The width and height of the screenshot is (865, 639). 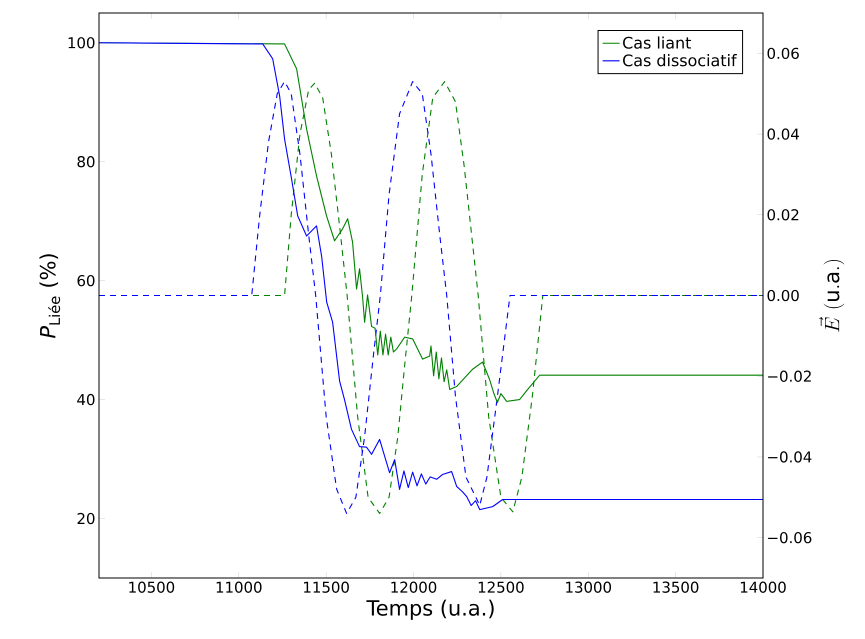 What do you see at coordinates (239, 587) in the screenshot?
I see `x-tick-label: 11000` at bounding box center [239, 587].